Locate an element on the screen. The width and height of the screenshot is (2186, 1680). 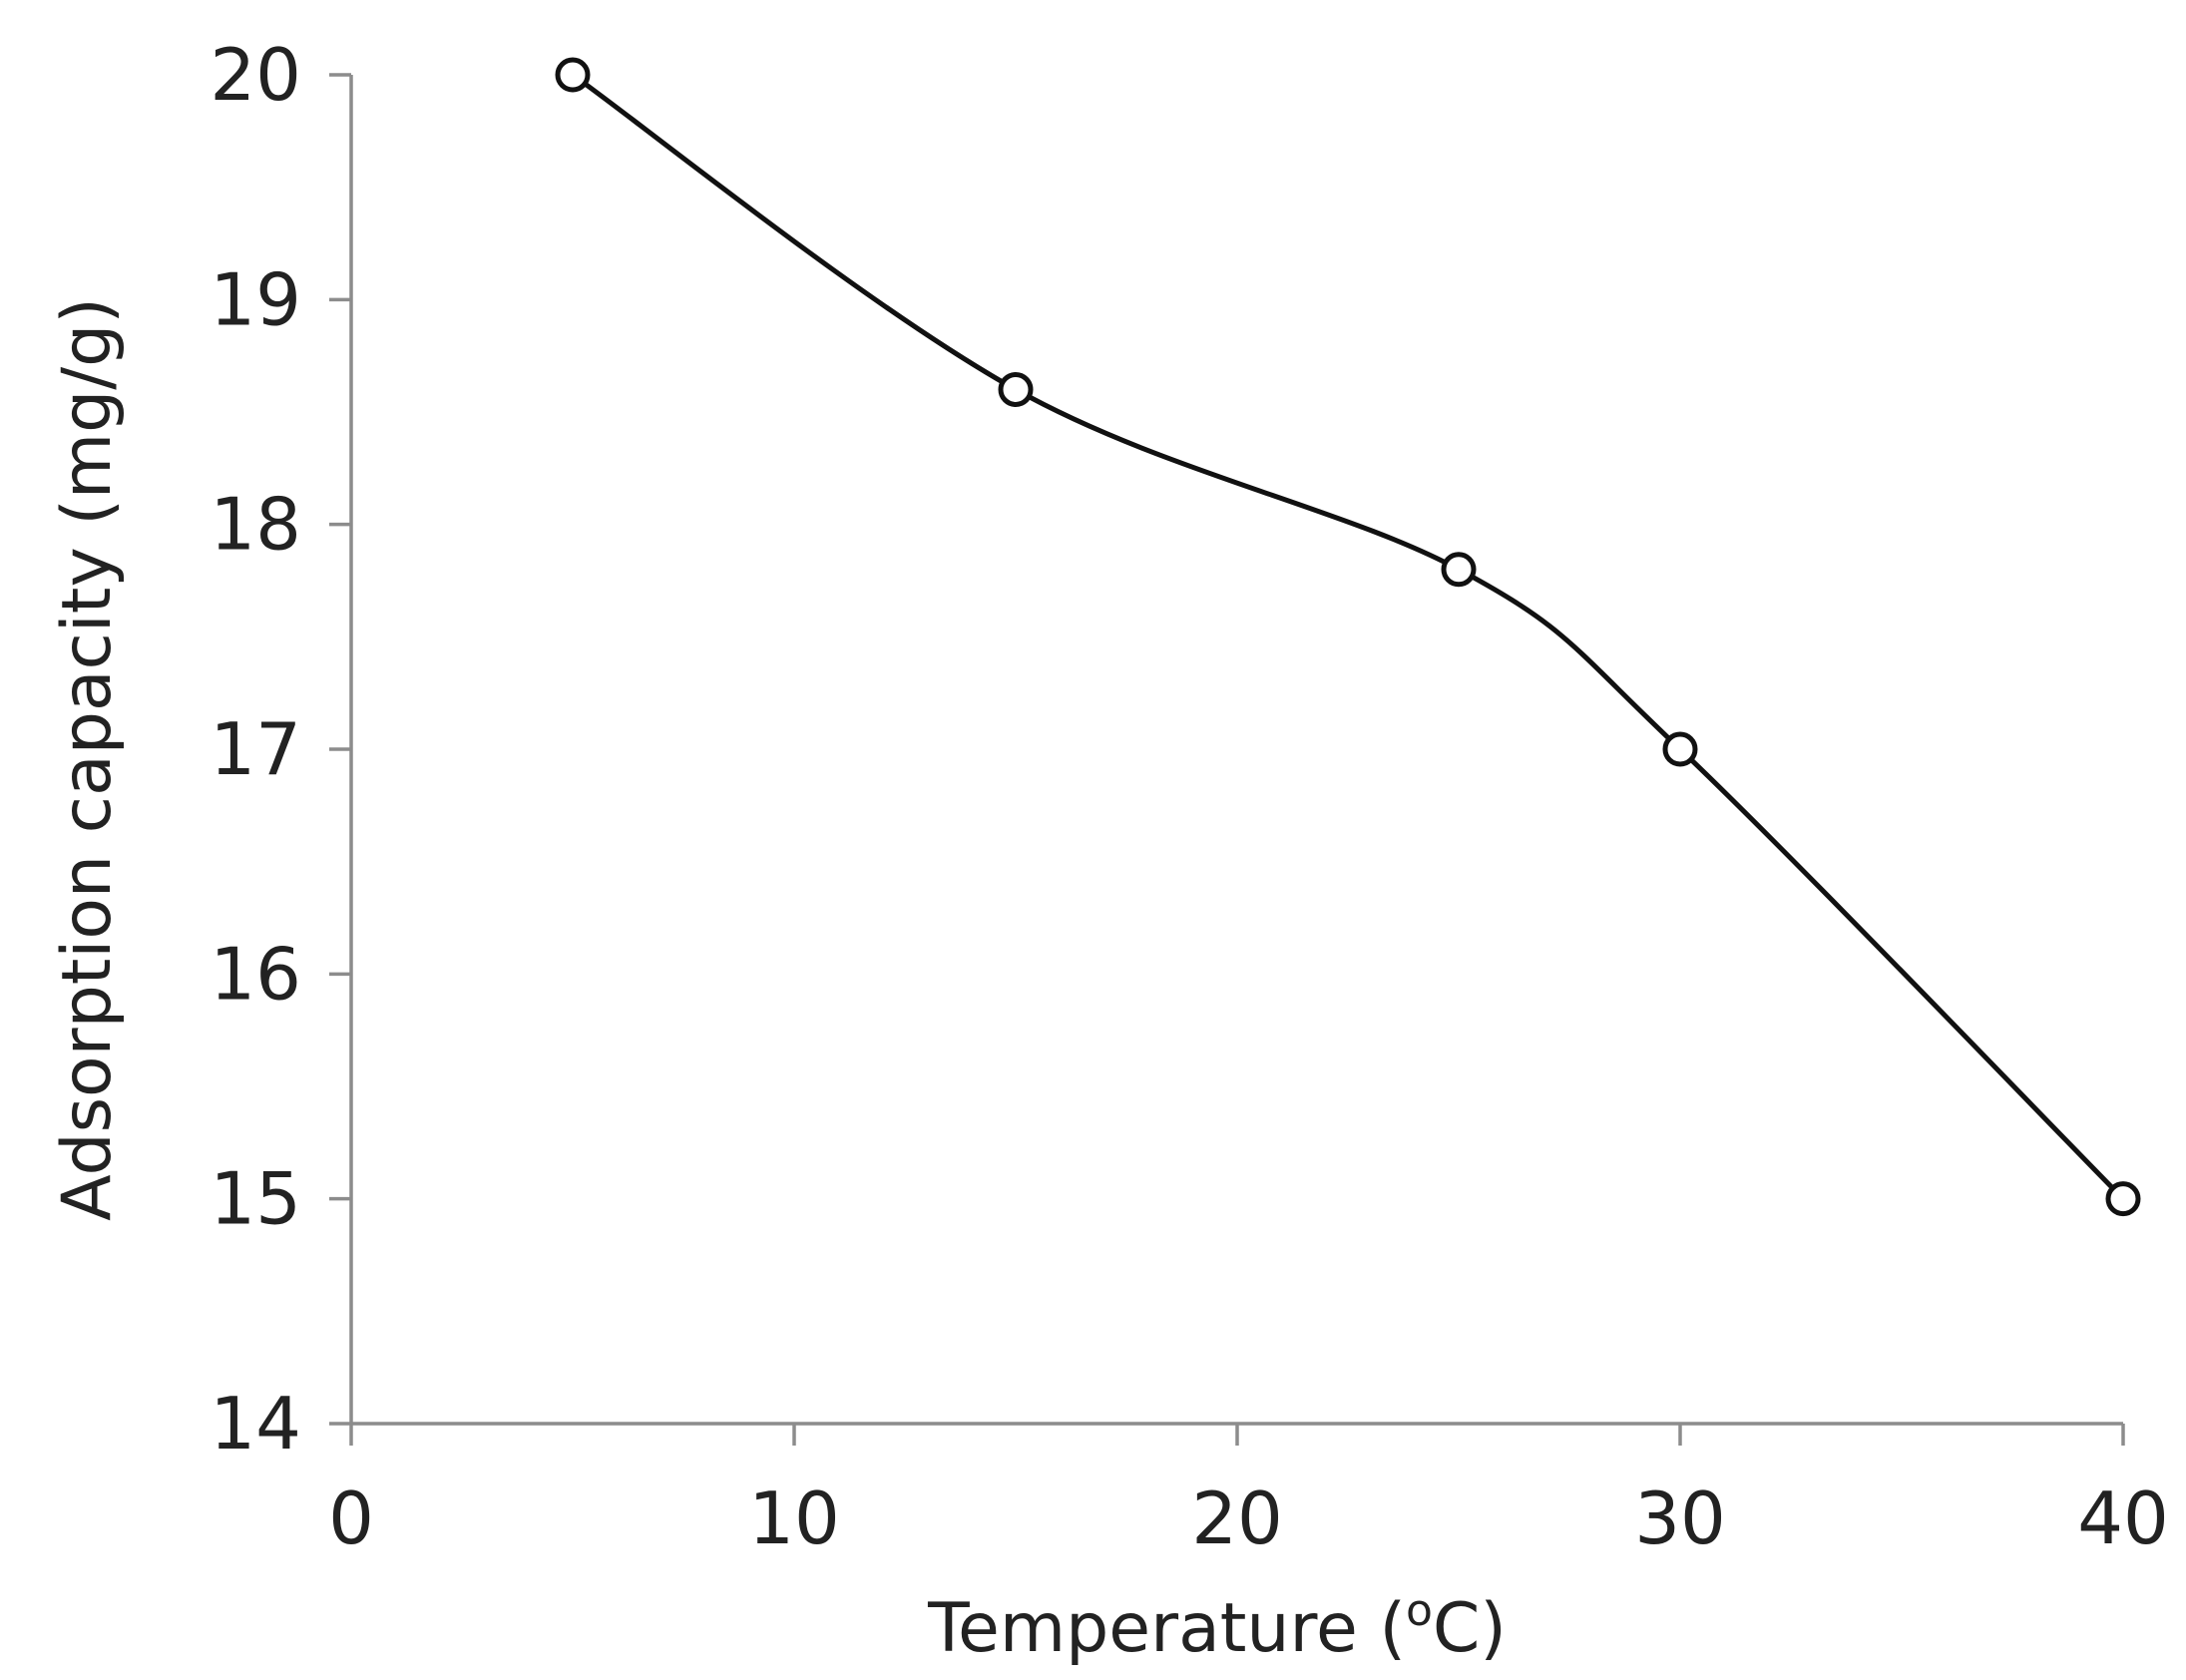
x-tick-label: 40 is located at coordinates (2123, 1518).